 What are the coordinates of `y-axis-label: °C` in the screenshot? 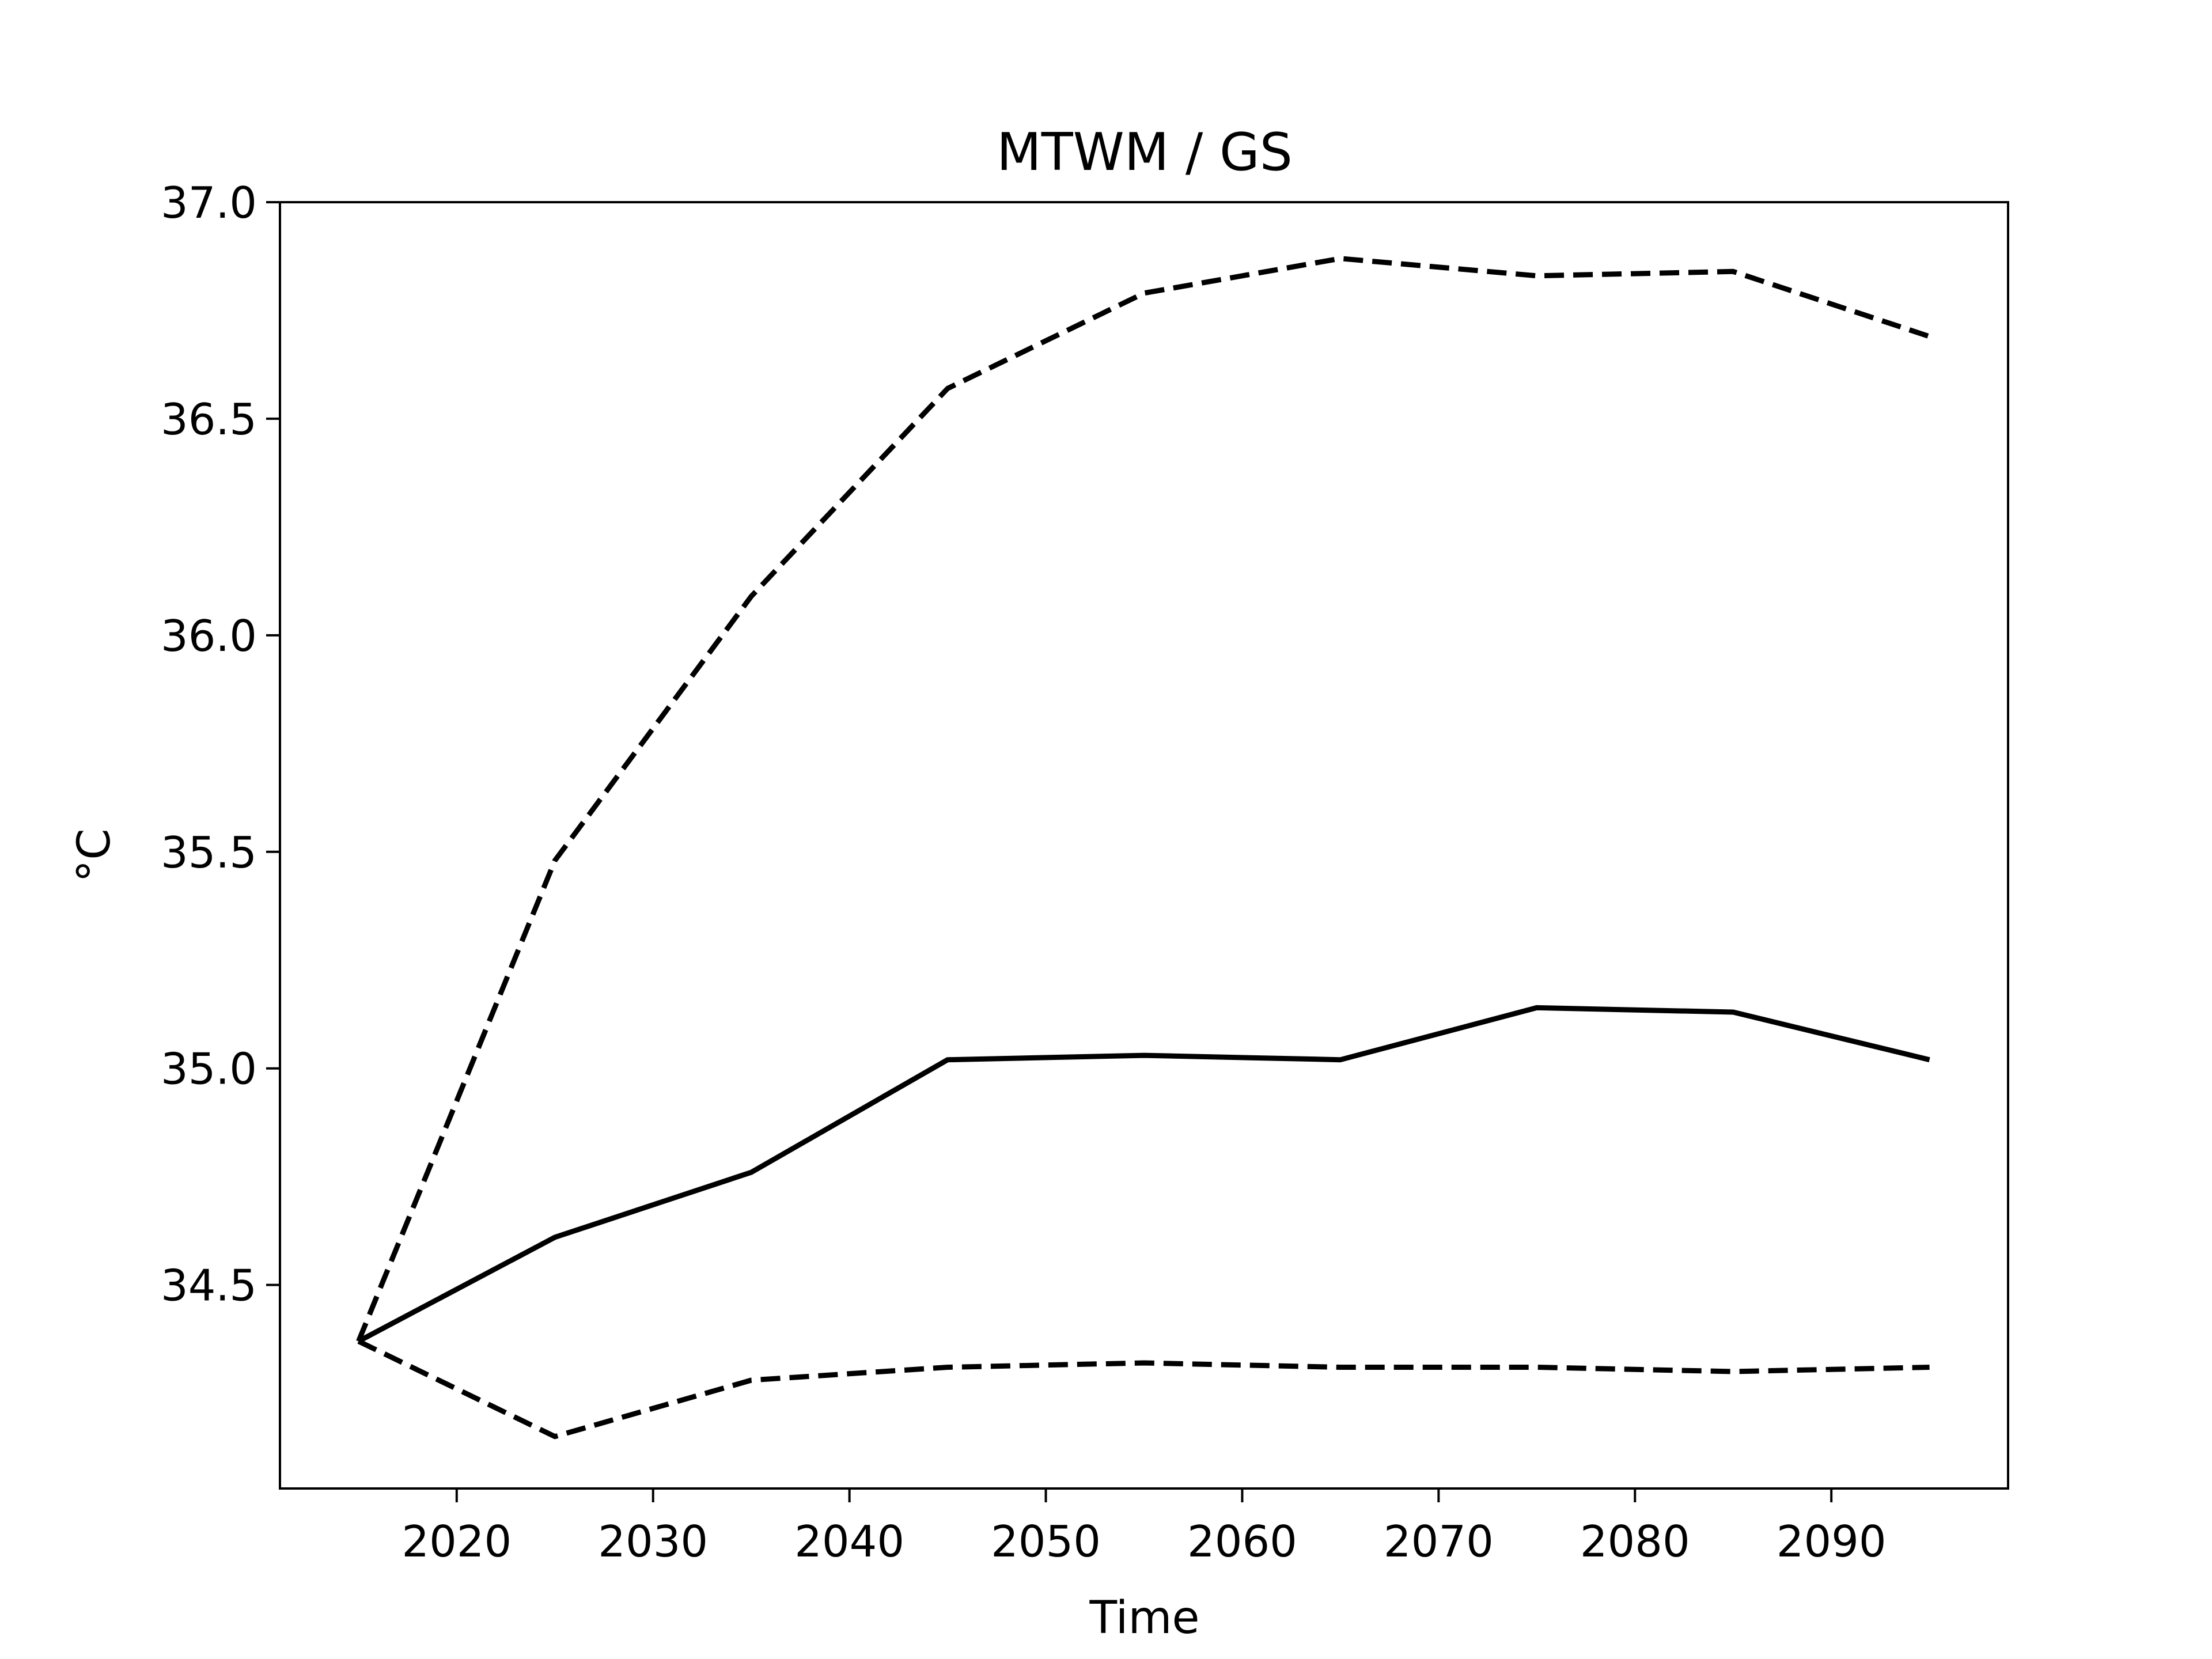 It's located at (94, 855).